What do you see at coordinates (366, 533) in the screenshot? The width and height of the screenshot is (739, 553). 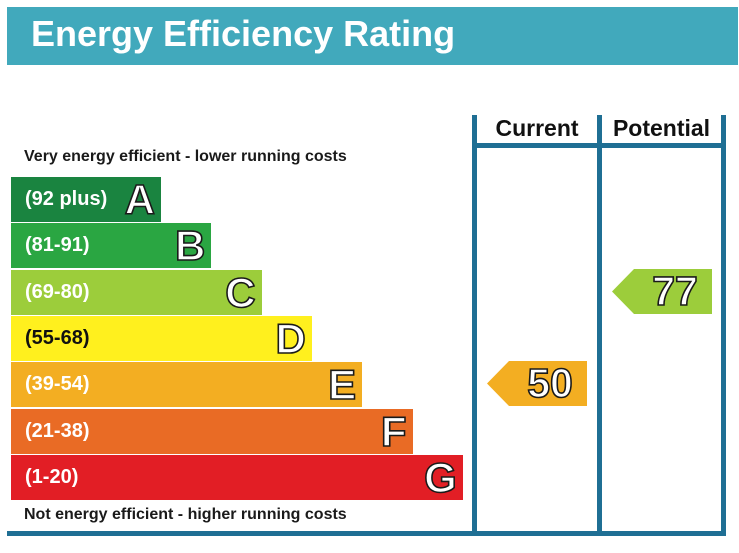 I see `frame-bottom-line` at bounding box center [366, 533].